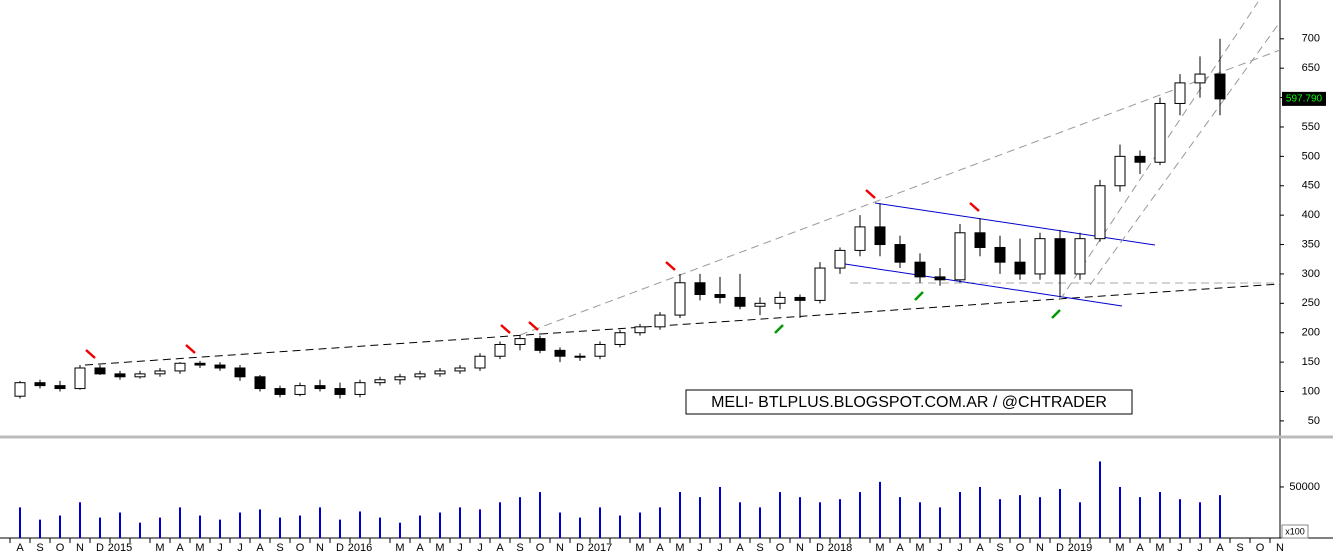 This screenshot has height=558, width=1333. I want to click on y-tick-label: 700, so click(1311, 39).